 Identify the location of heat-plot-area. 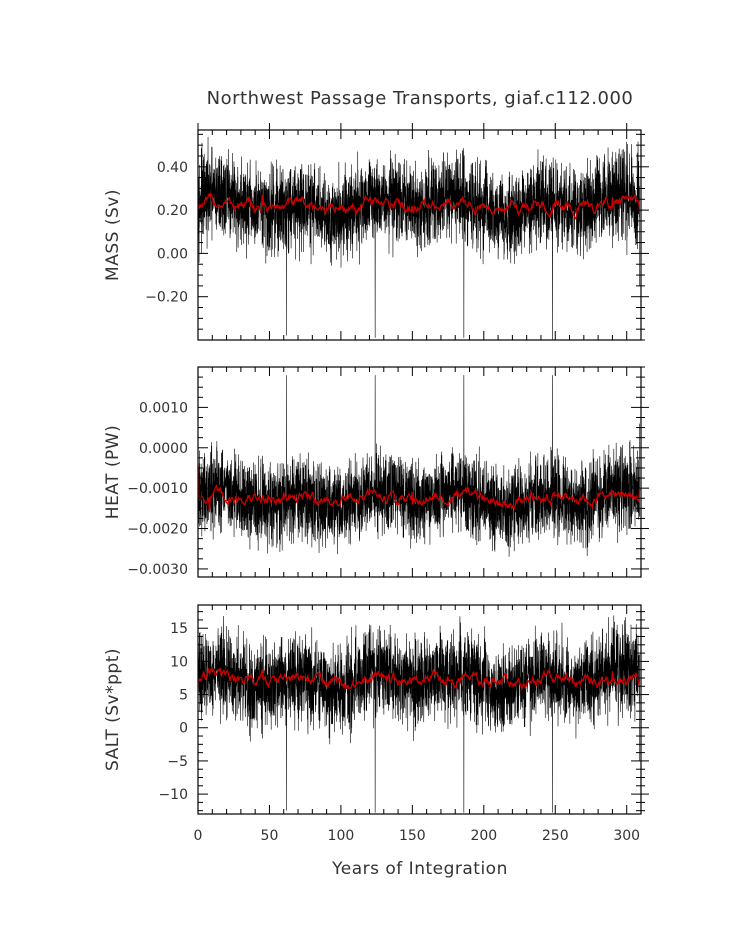
(419, 466).